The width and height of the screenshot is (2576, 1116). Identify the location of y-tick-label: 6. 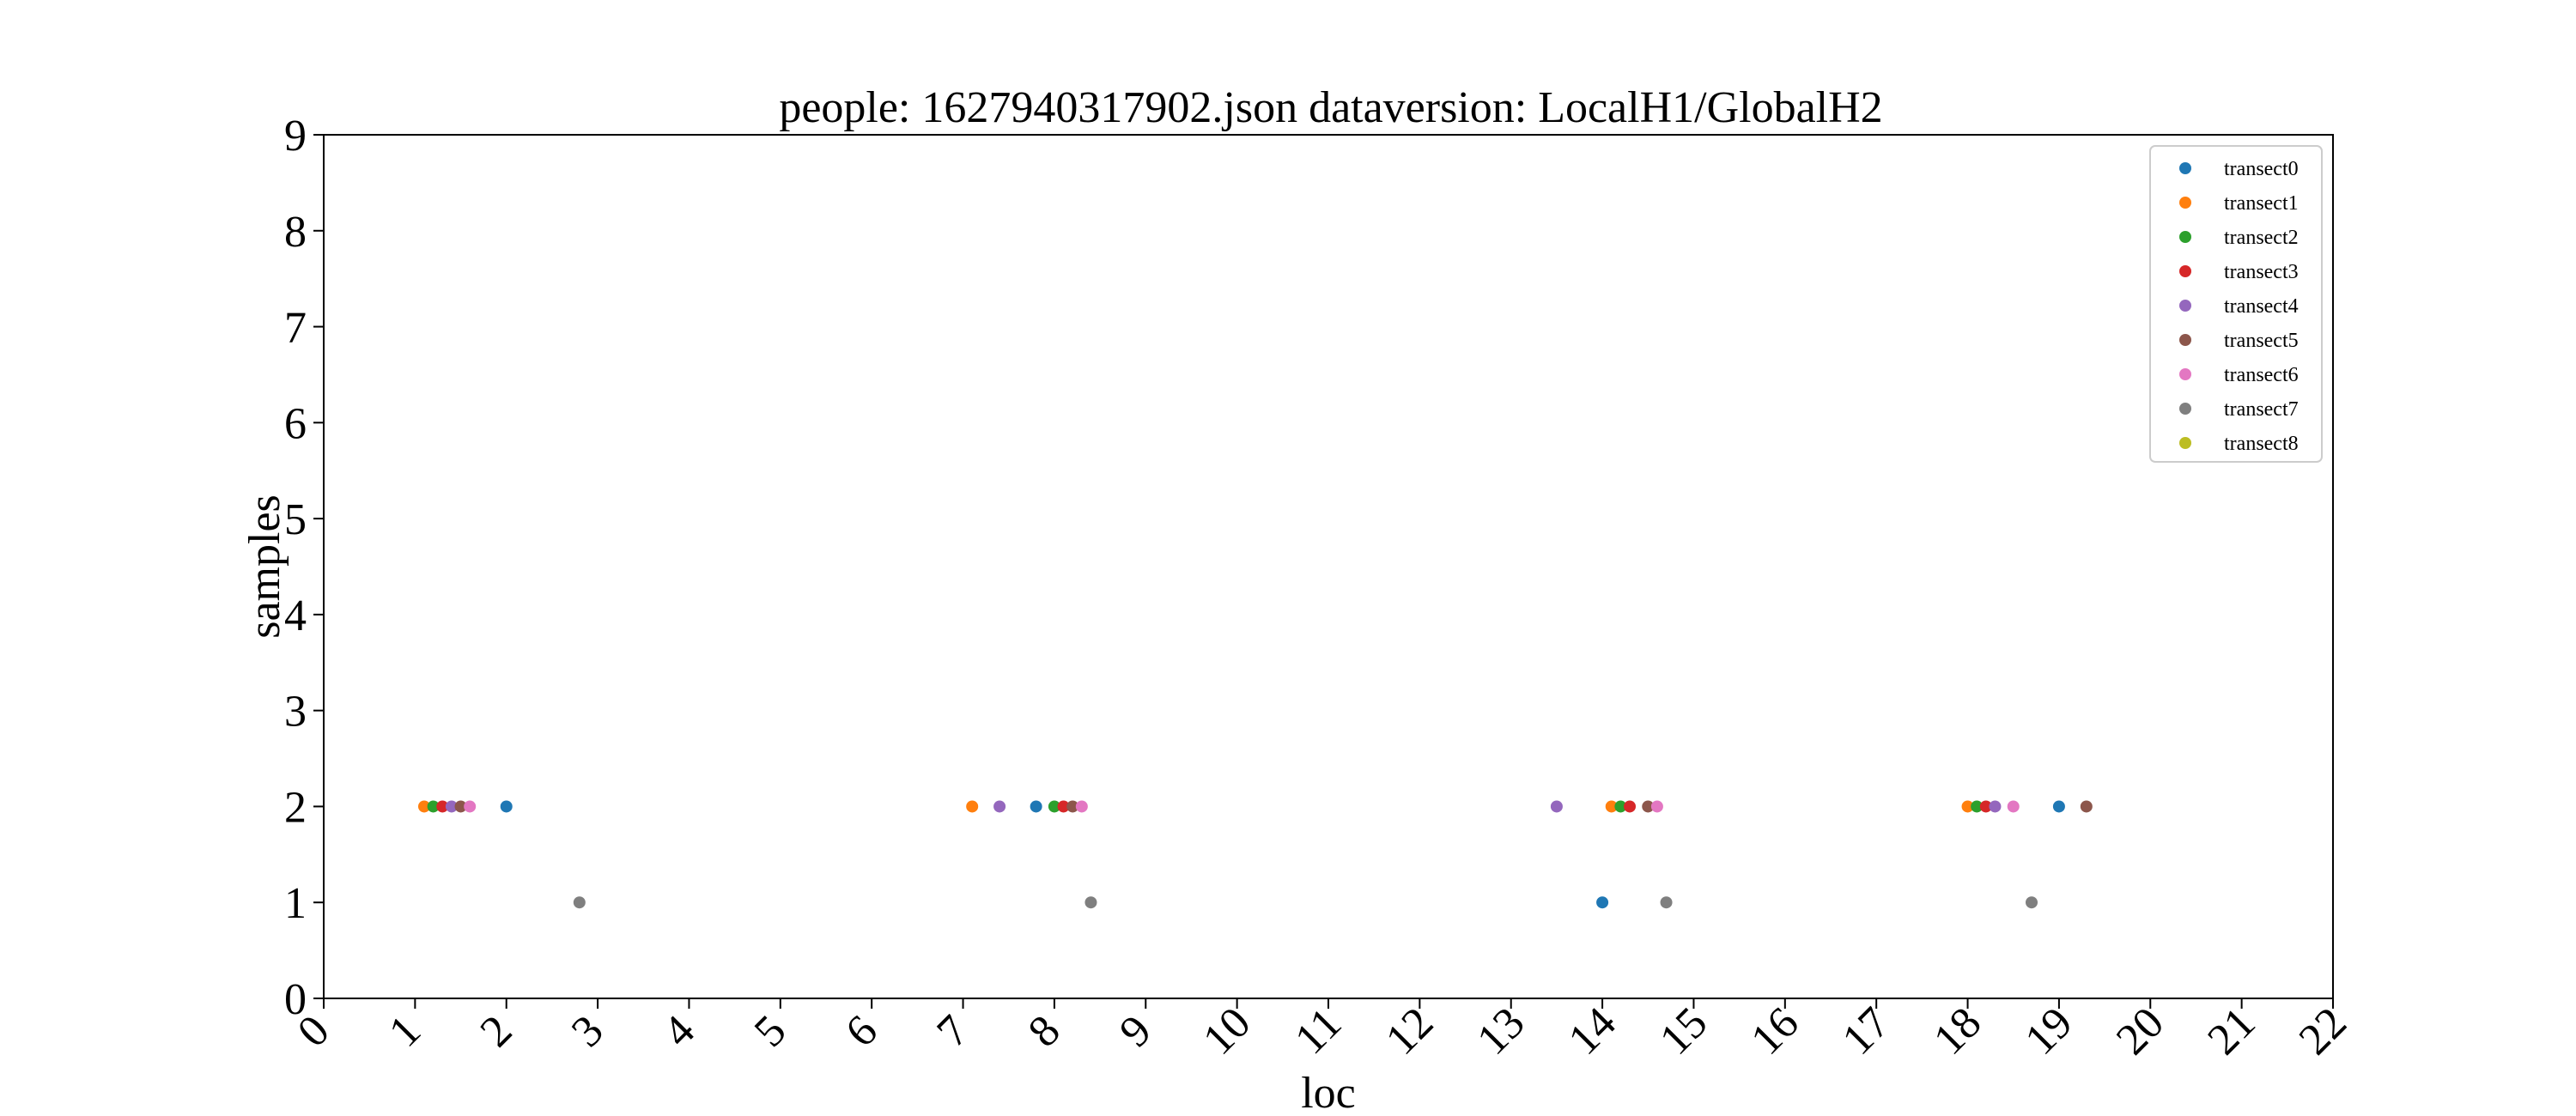
(295, 424).